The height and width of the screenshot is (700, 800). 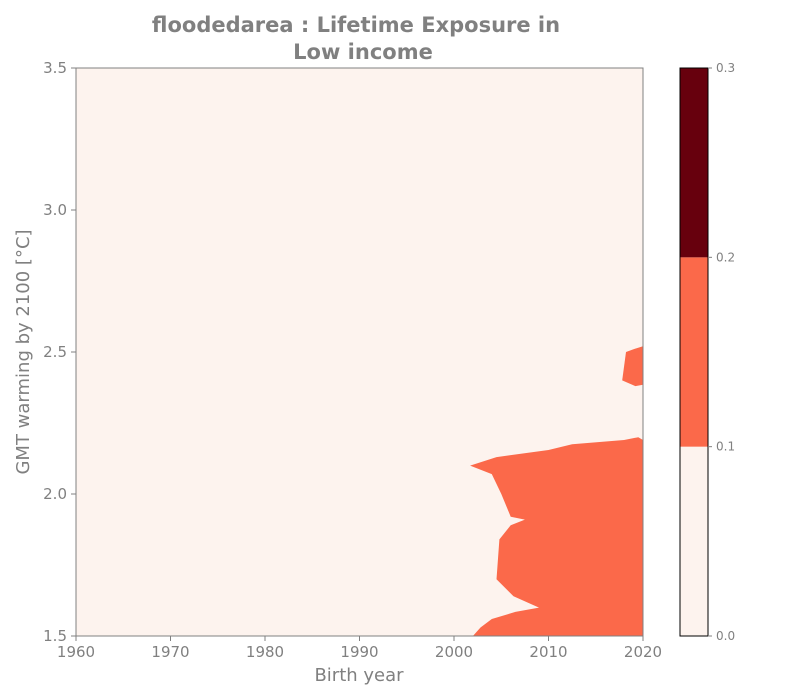 What do you see at coordinates (55, 352) in the screenshot?
I see `y-tick-label: 2.5` at bounding box center [55, 352].